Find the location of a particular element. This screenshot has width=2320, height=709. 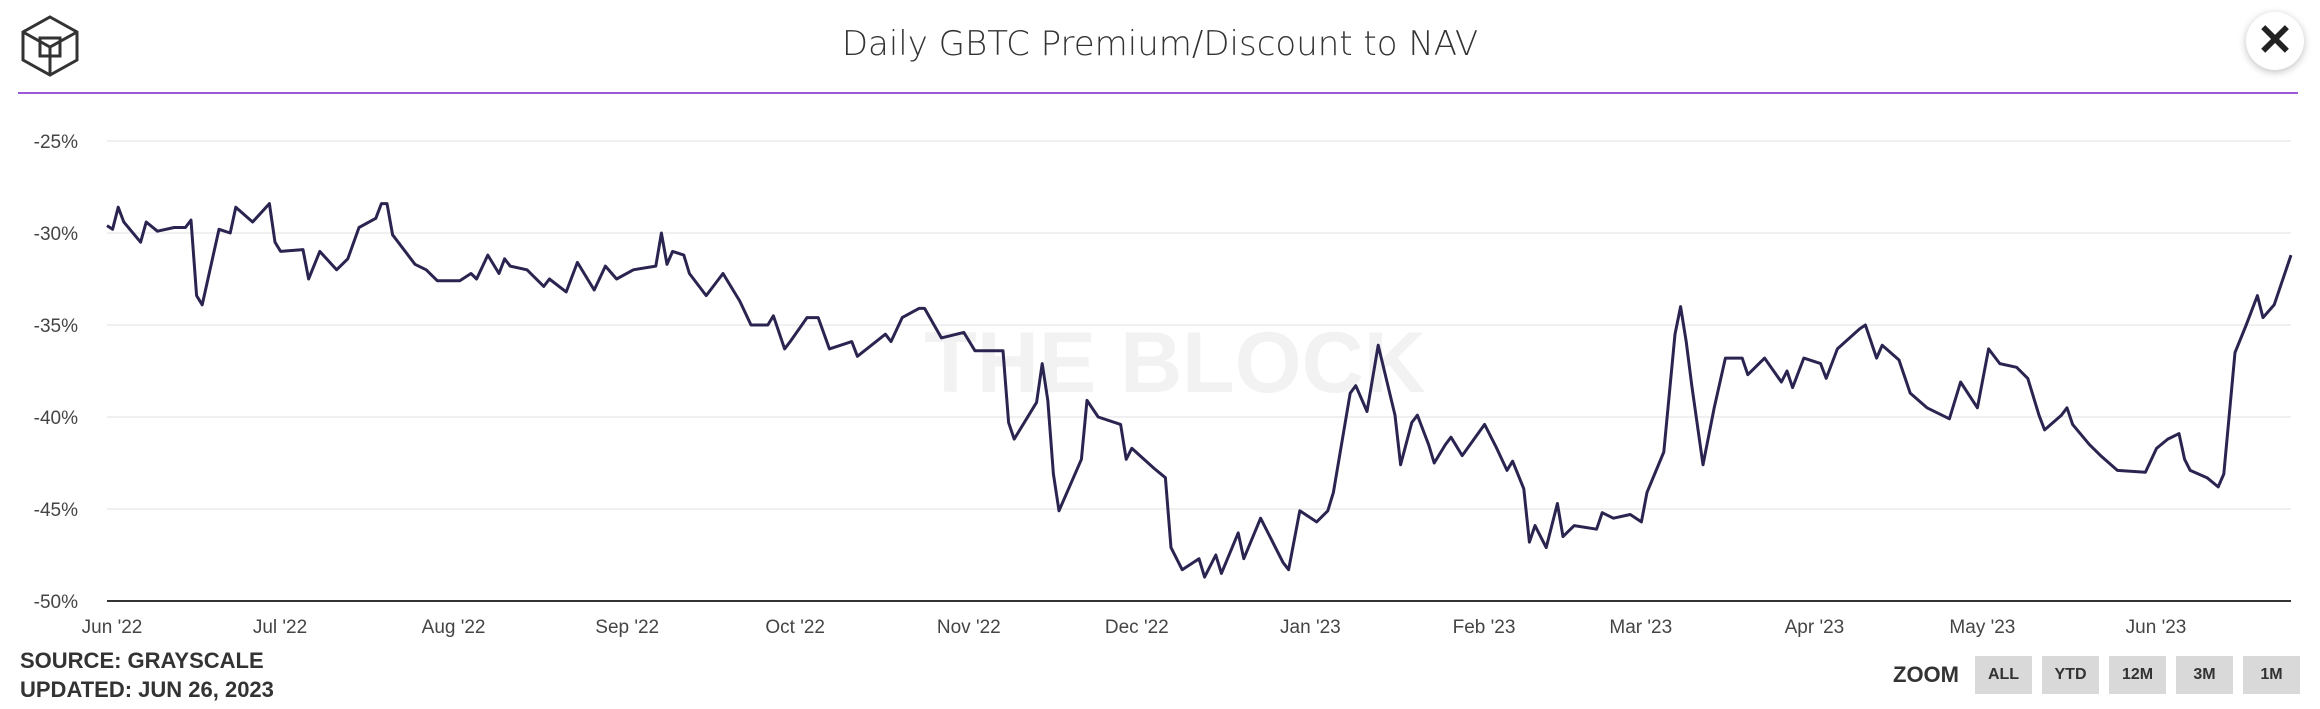

x-tick-label: Sep '22 is located at coordinates (627, 627).